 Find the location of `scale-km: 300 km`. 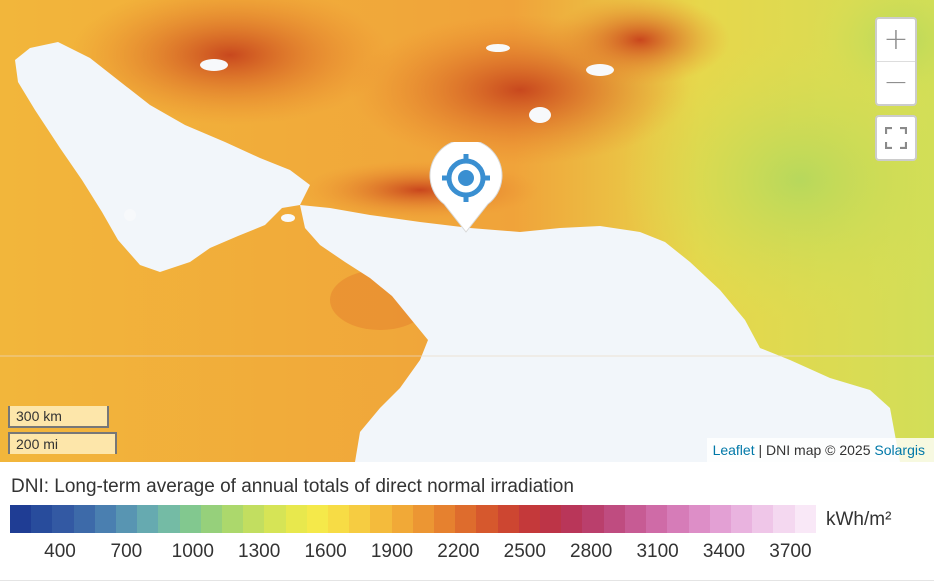

scale-km: 300 km is located at coordinates (58, 417).